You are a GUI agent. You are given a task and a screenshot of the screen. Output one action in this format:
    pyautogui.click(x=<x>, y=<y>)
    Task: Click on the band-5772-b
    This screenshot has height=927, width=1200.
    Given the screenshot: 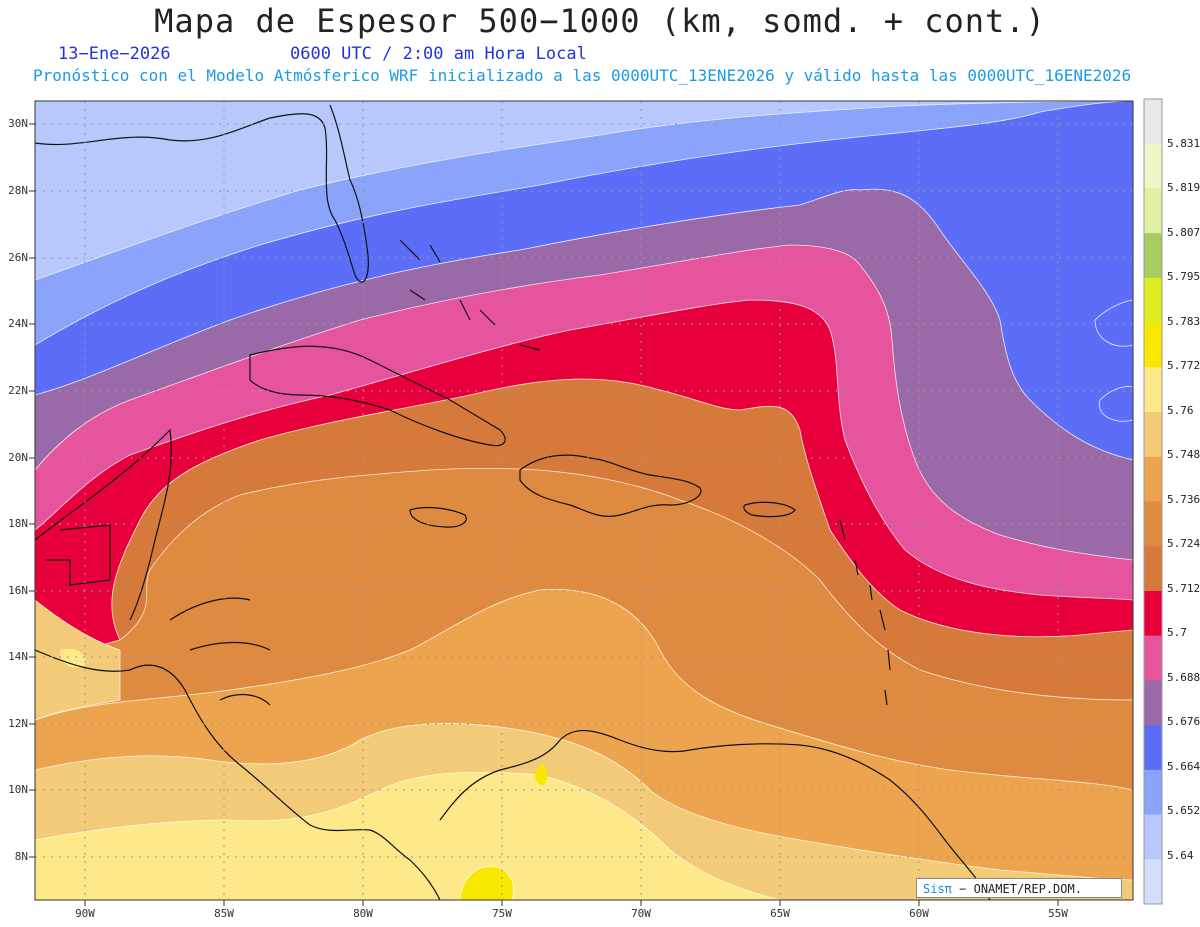 What is the action you would take?
    pyautogui.click(x=541, y=775)
    